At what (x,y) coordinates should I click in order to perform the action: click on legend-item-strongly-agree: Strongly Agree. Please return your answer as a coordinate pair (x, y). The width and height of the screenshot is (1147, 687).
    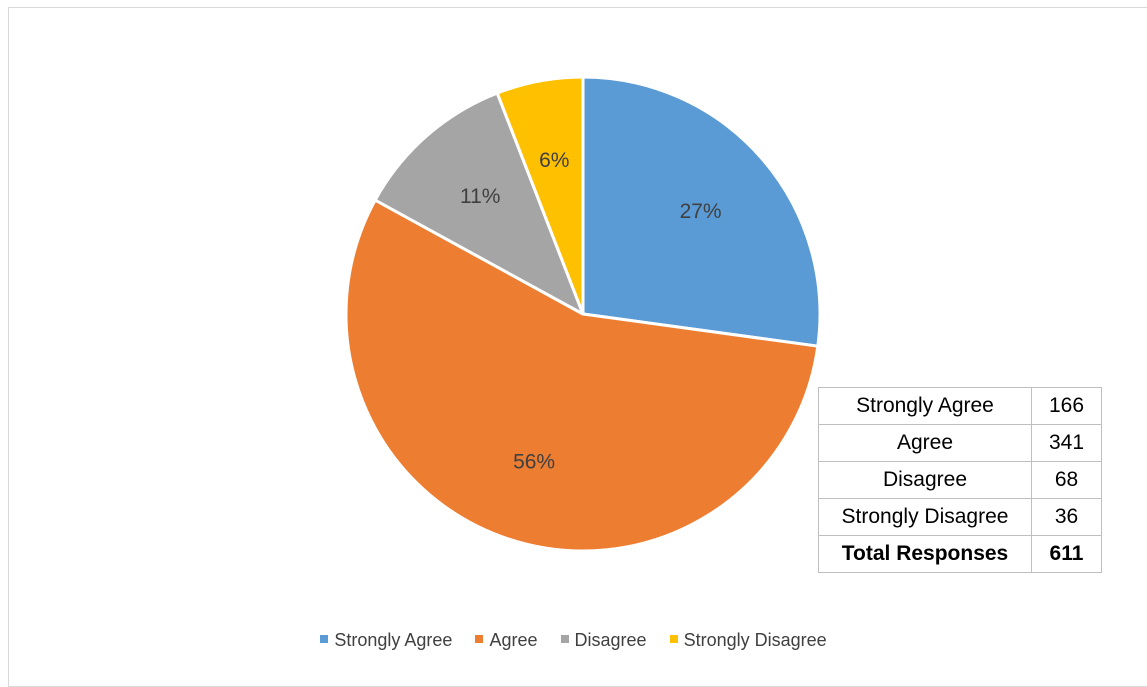
    Looking at the image, I should click on (386, 640).